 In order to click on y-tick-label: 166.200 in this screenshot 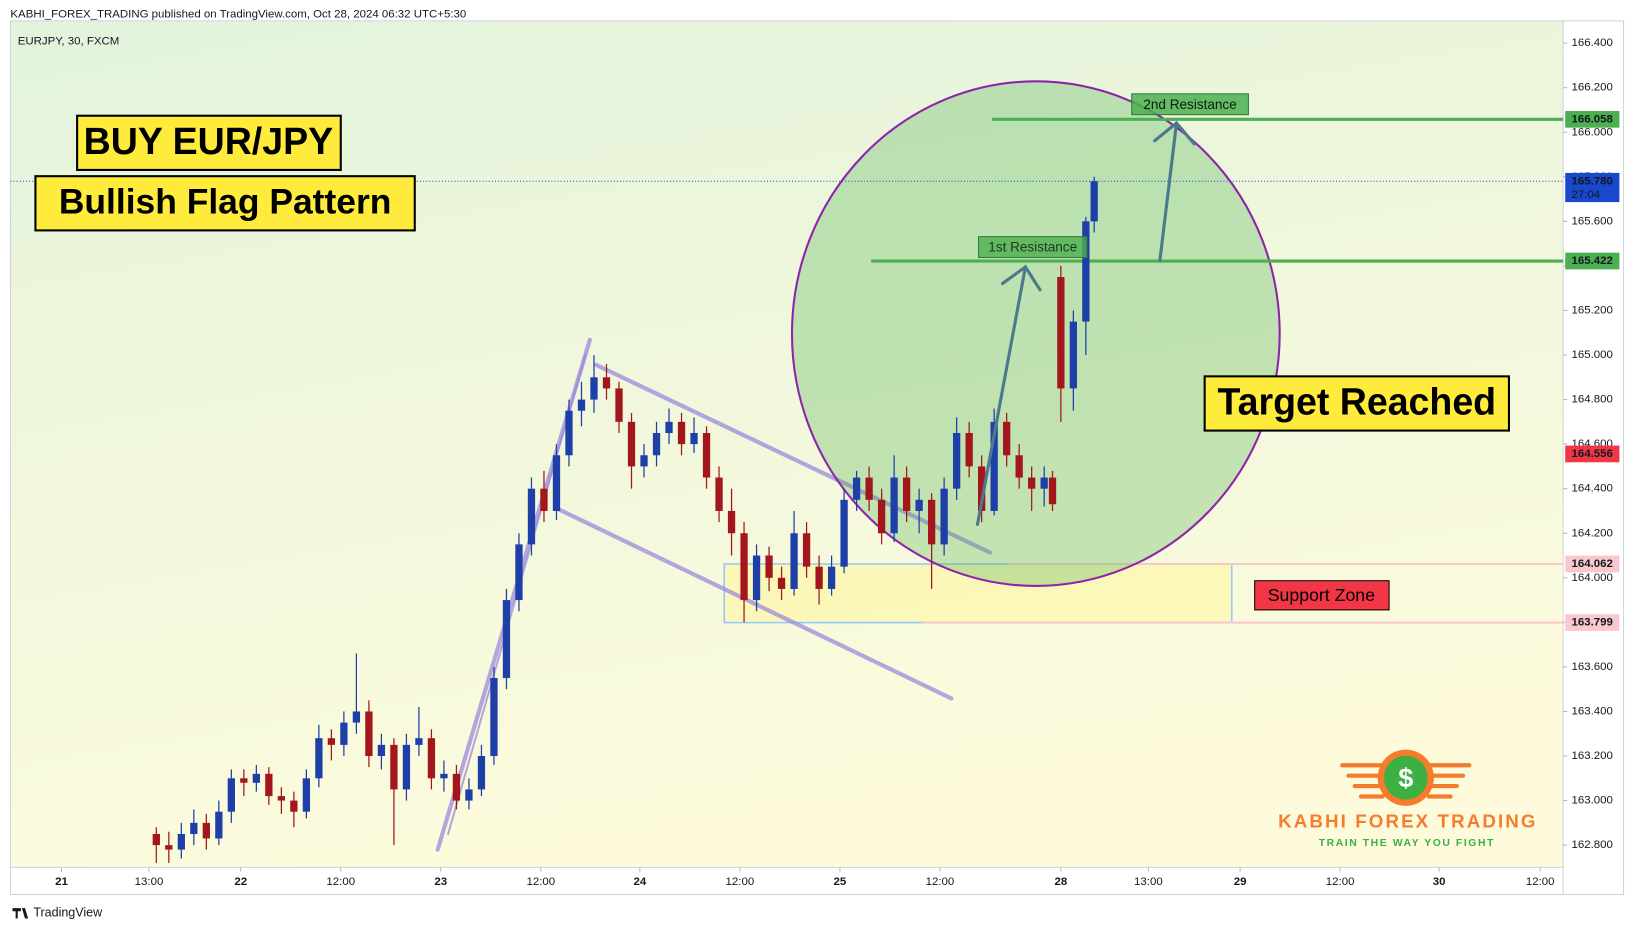, I will do `click(1591, 88)`.